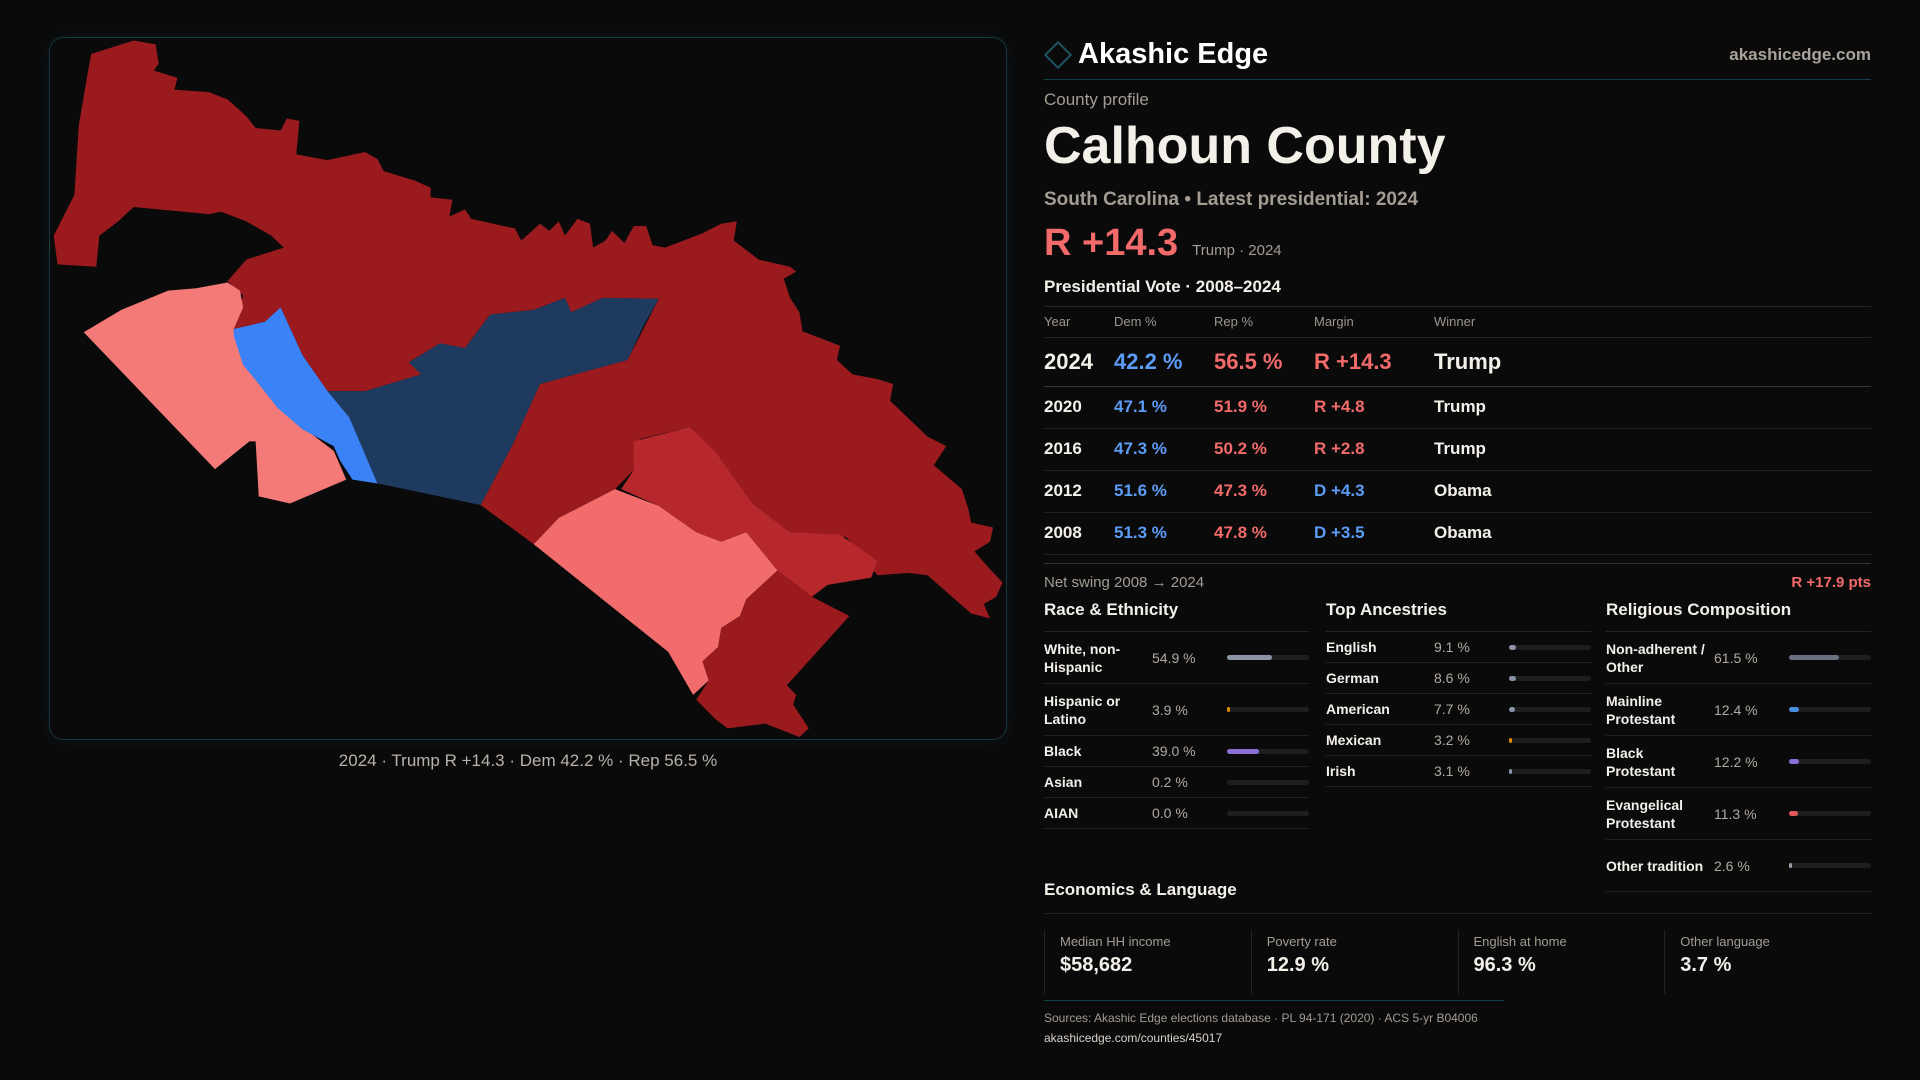 This screenshot has width=1920, height=1080. What do you see at coordinates (1736, 657) in the screenshot?
I see `religion-value: 61.5 %` at bounding box center [1736, 657].